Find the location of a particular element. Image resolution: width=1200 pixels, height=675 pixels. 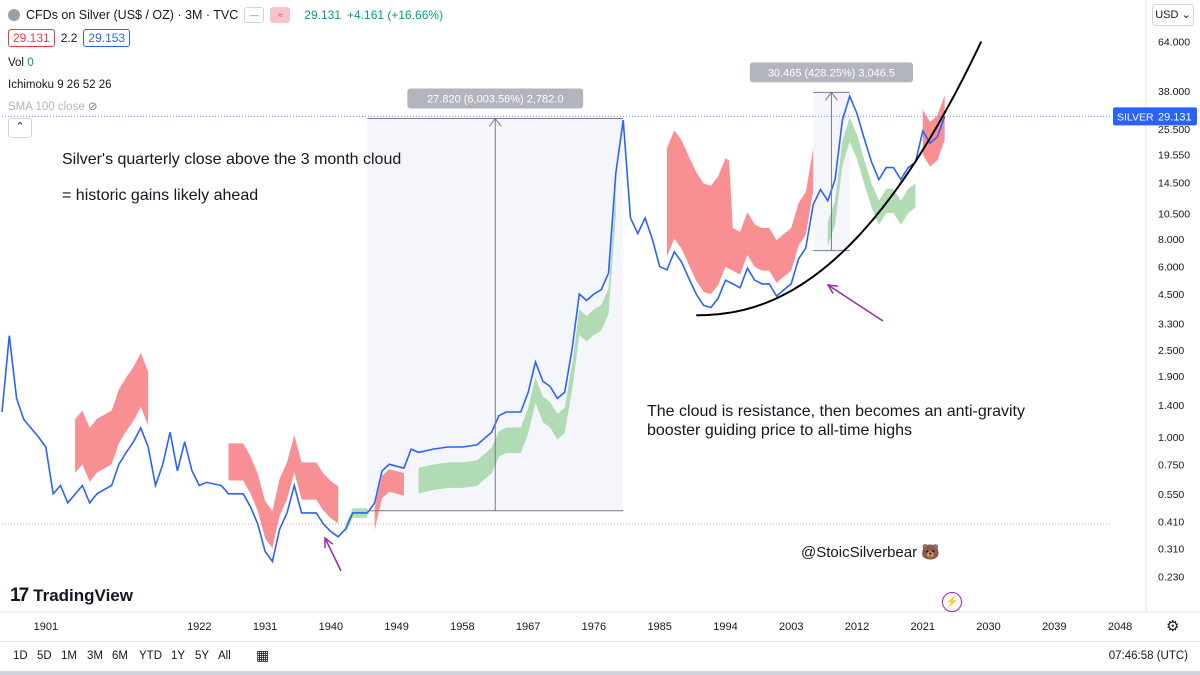

timeframe-5y: 5Y is located at coordinates (202, 656).